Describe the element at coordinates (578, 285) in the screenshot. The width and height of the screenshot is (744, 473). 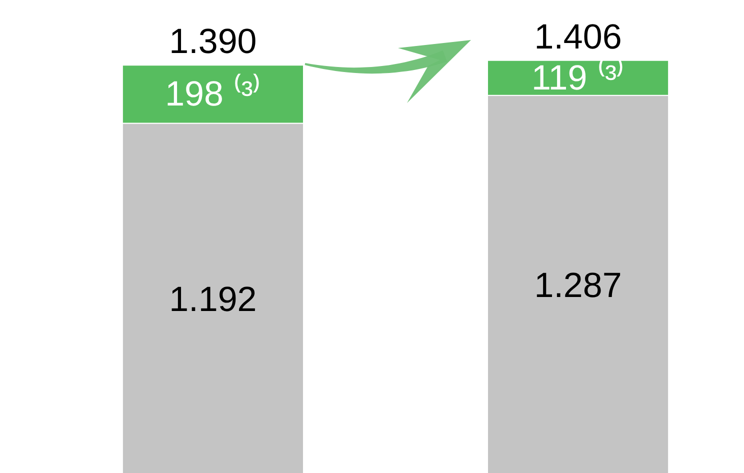
I see `data-label: 1.287` at that location.